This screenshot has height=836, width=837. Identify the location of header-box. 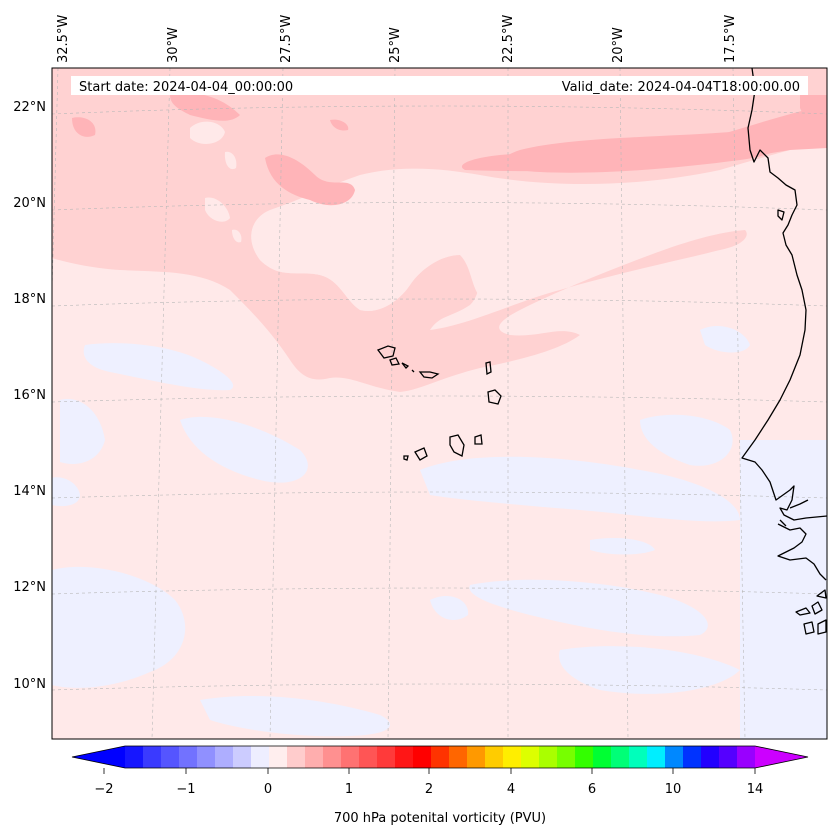
(439, 85).